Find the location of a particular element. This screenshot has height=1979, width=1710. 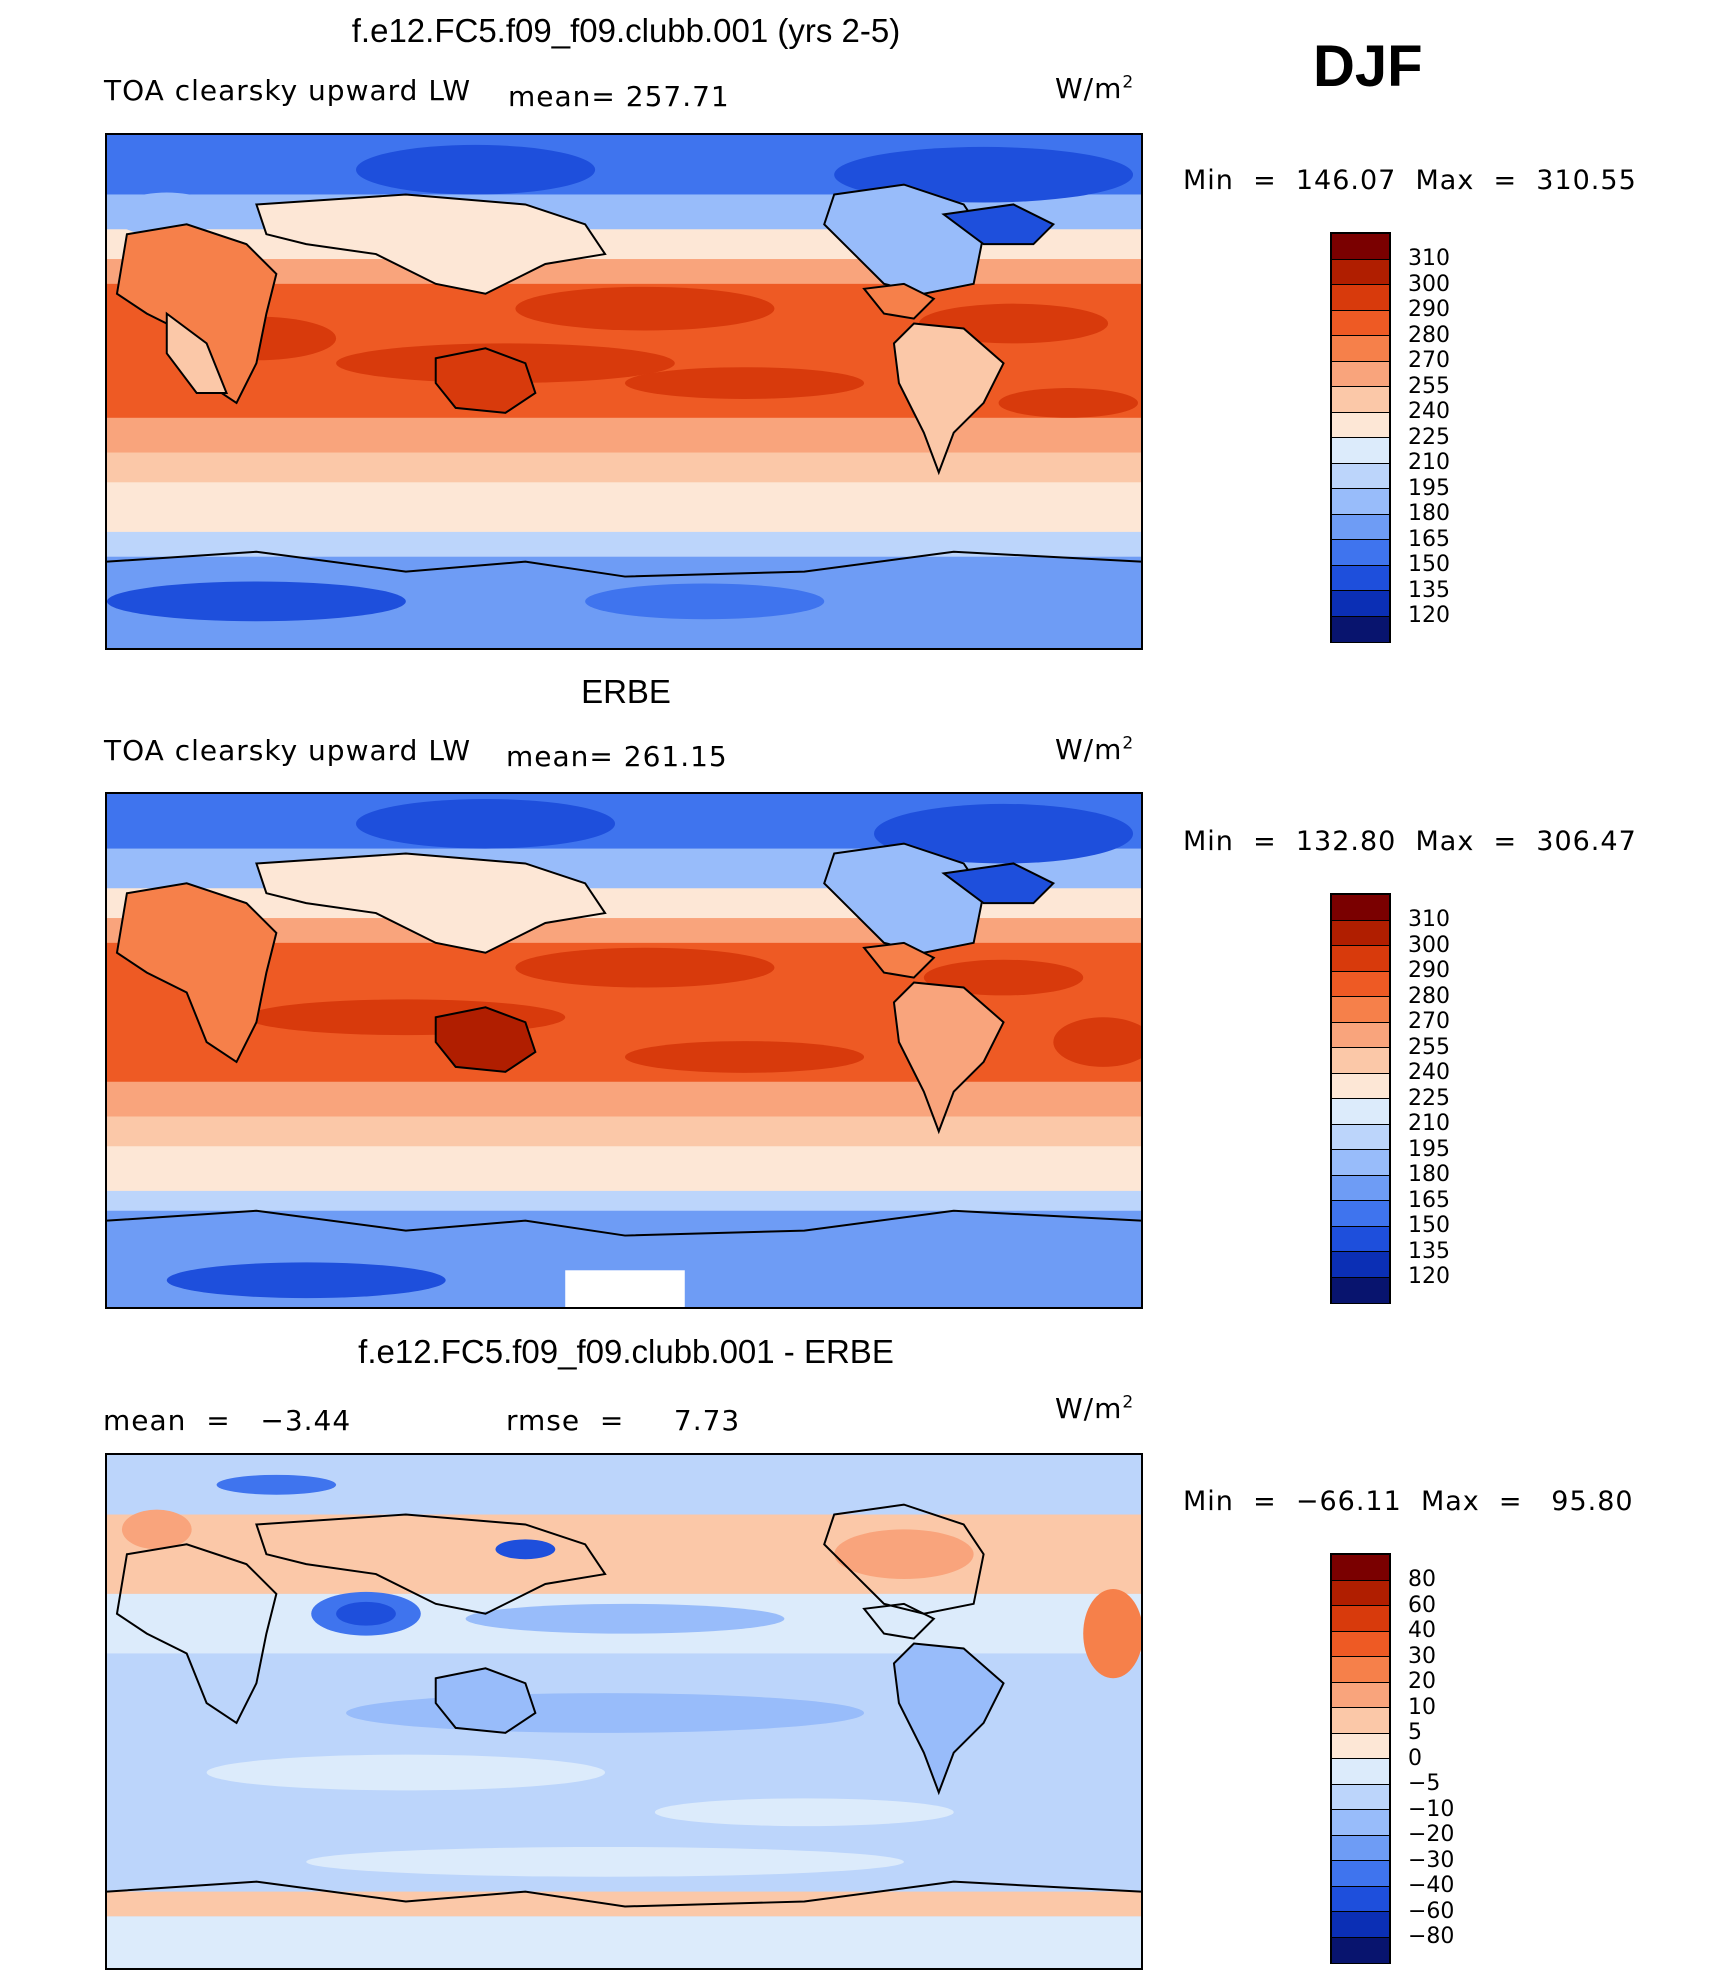

panel-2-title: ERBE is located at coordinates (626, 691).